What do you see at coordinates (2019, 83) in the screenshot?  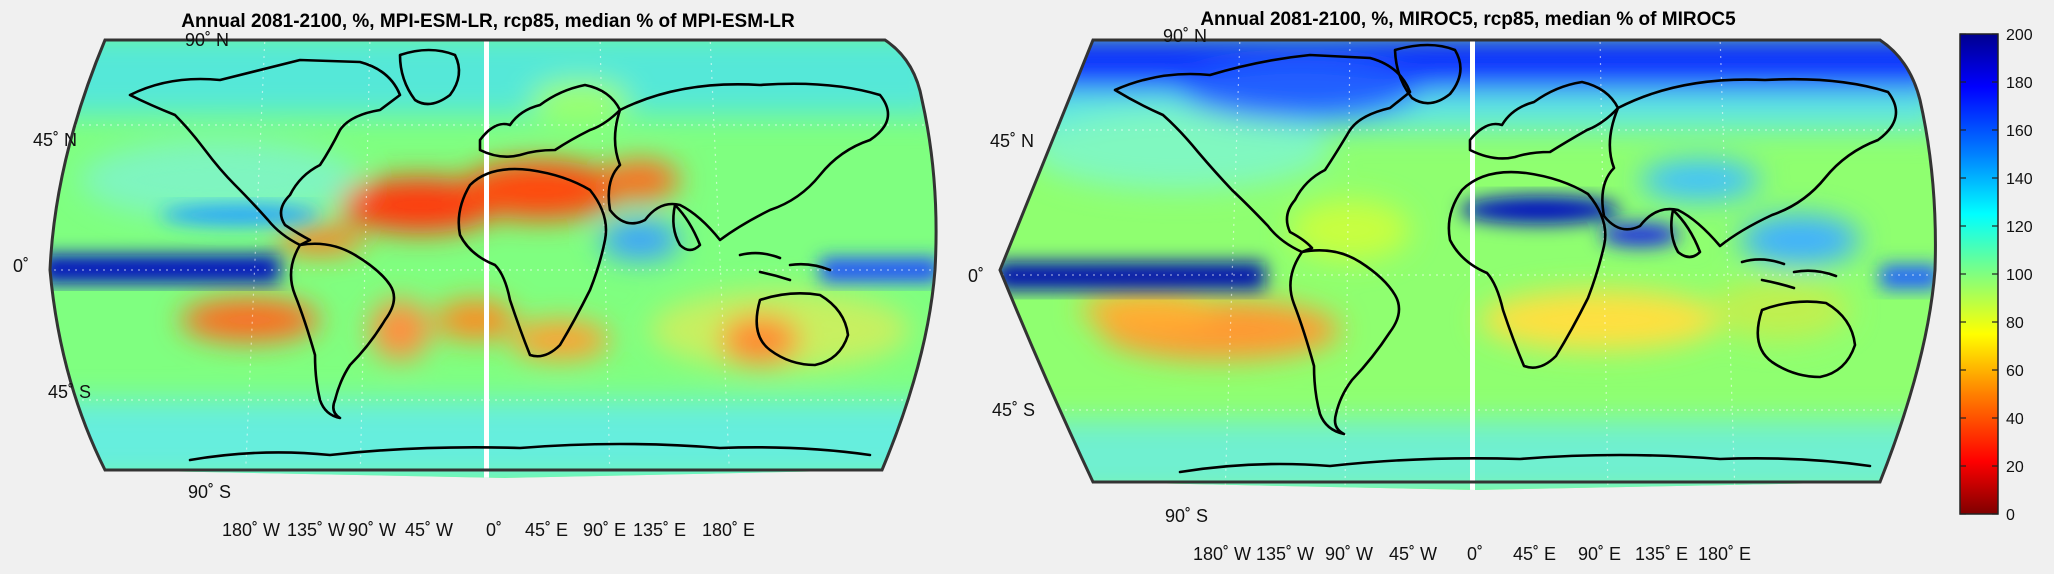 I see `colorbar-tick-label: 180` at bounding box center [2019, 83].